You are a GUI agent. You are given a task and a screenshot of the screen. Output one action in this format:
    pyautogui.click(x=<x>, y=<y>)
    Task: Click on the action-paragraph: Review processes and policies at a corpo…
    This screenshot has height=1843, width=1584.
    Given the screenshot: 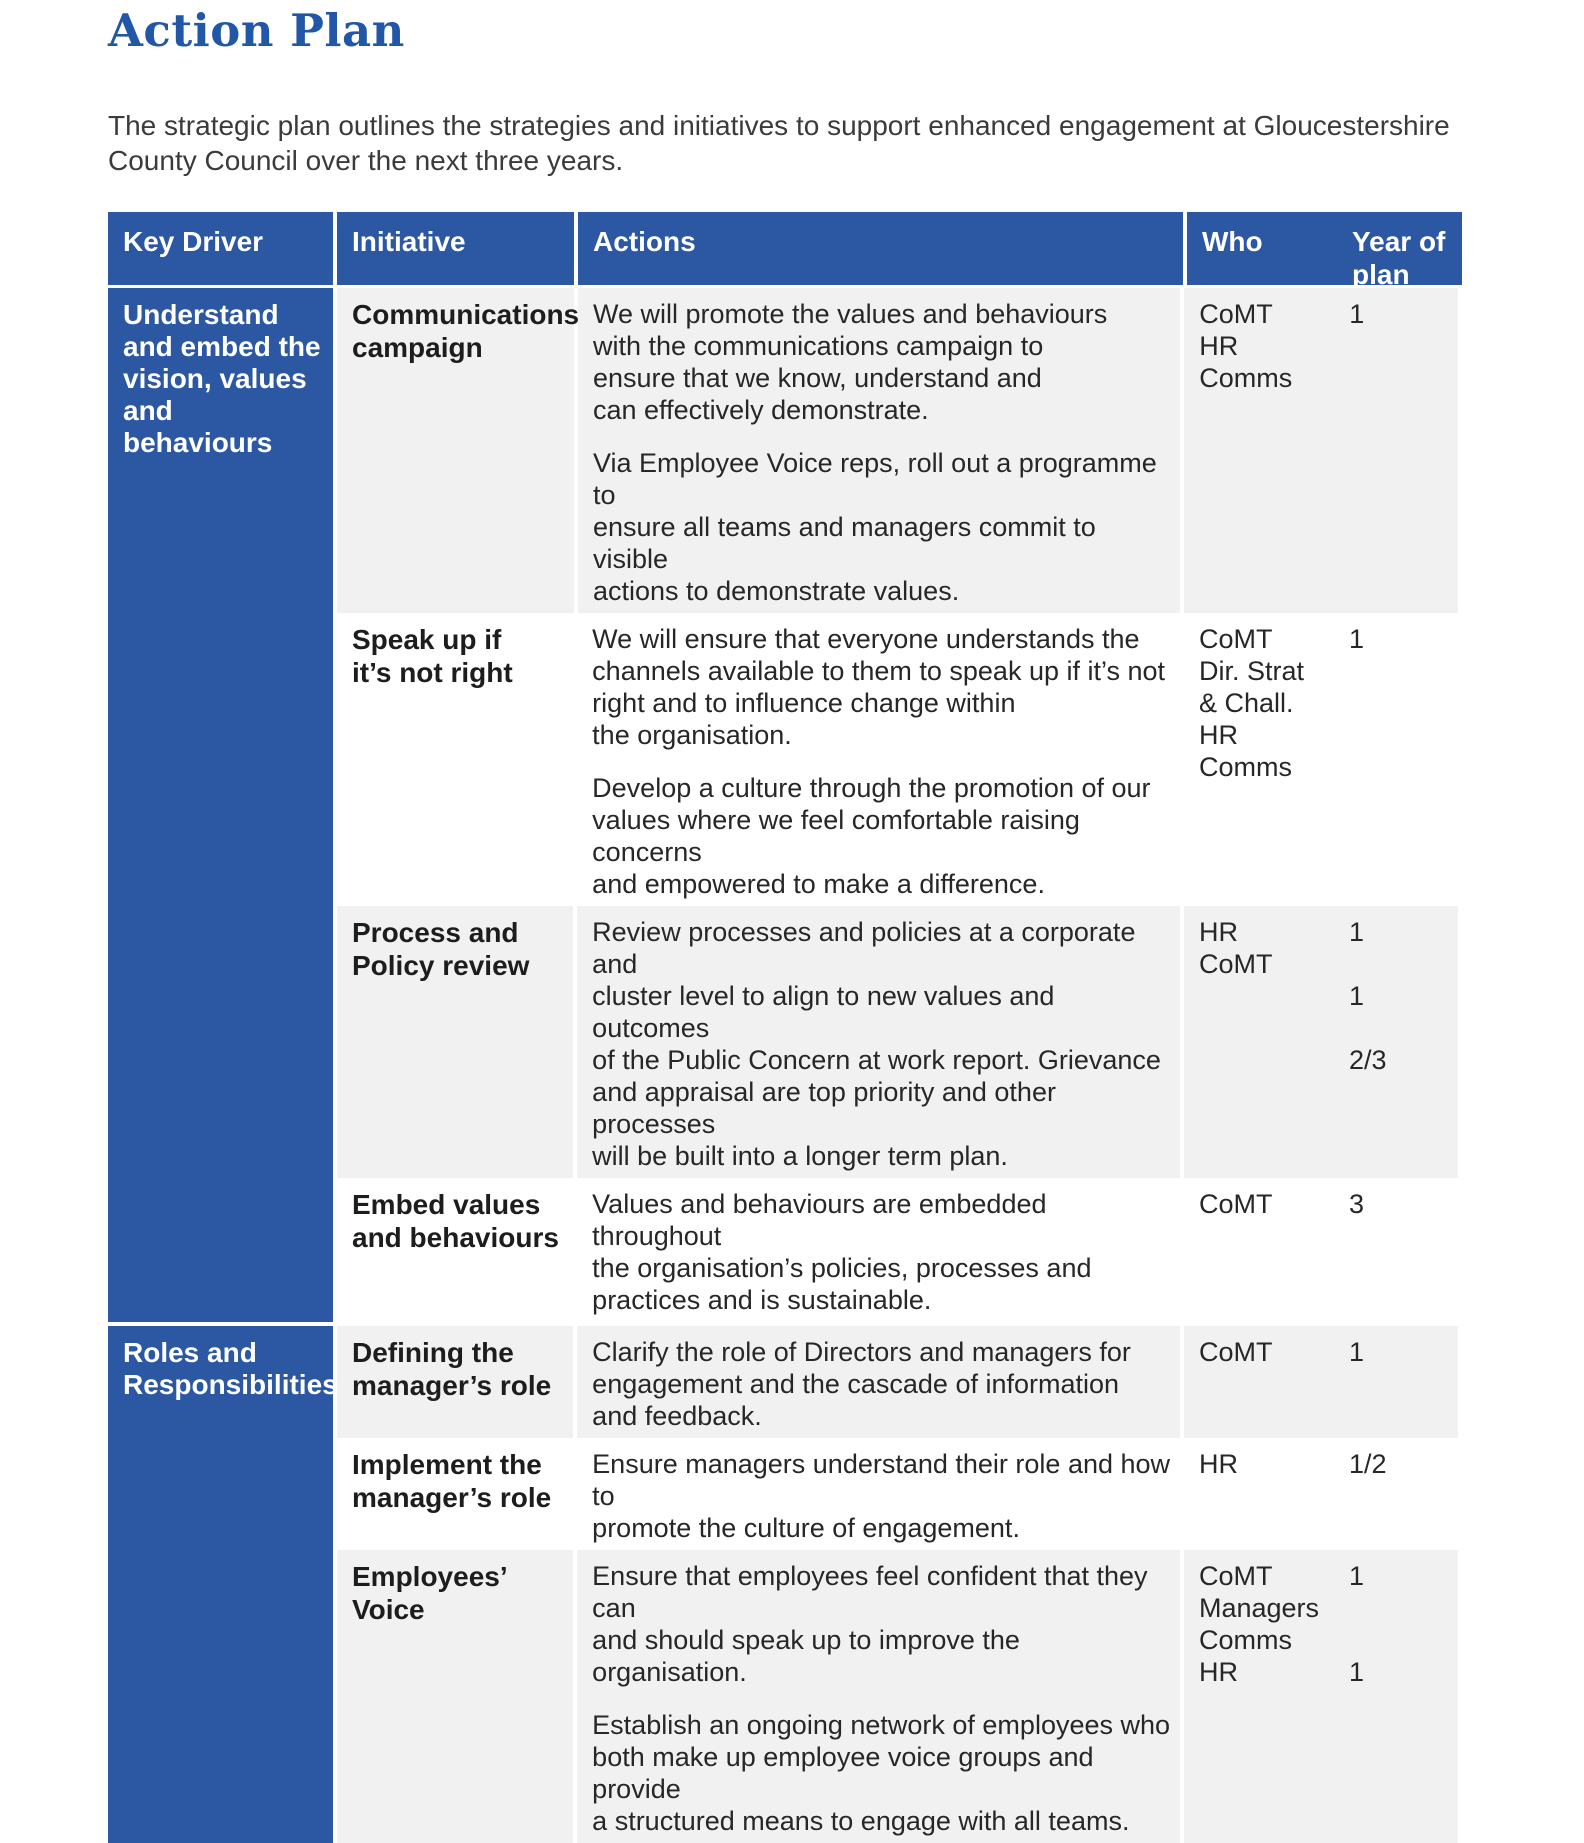 What is the action you would take?
    pyautogui.click(x=876, y=1044)
    